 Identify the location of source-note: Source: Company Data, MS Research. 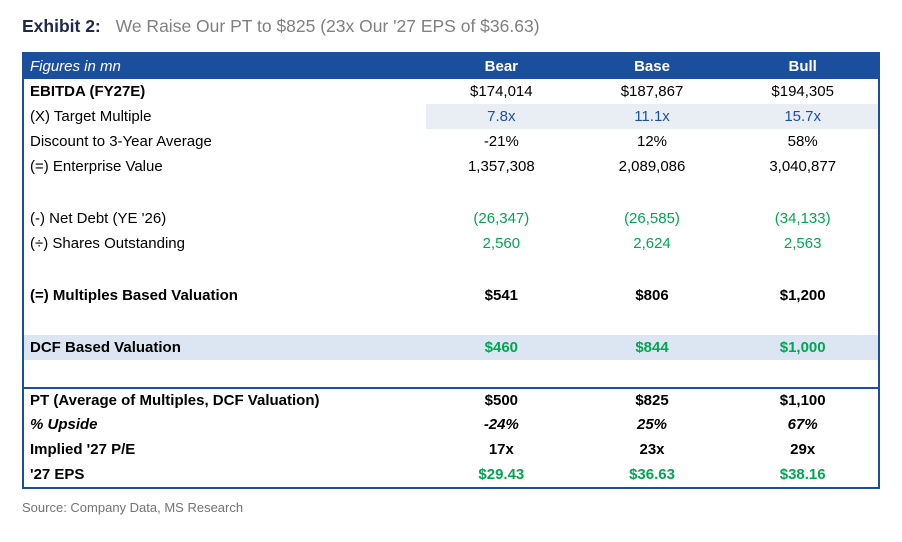
(133, 507).